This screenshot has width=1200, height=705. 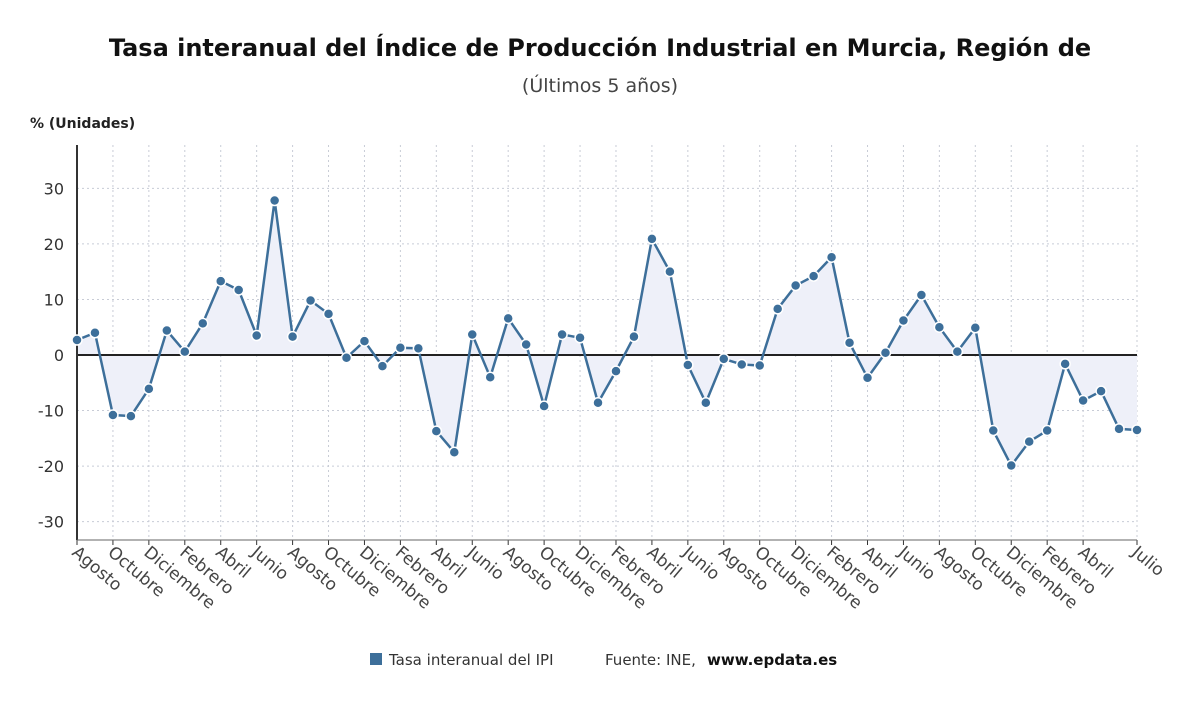 What do you see at coordinates (600, 85) in the screenshot?
I see `chart-subtitle: (Últimos 5 años)` at bounding box center [600, 85].